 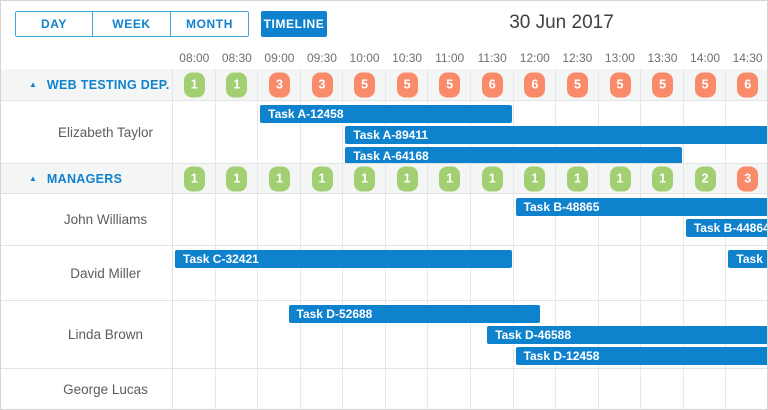 I want to click on row-name-cell: Elizabeth Taylor, so click(x=87, y=132).